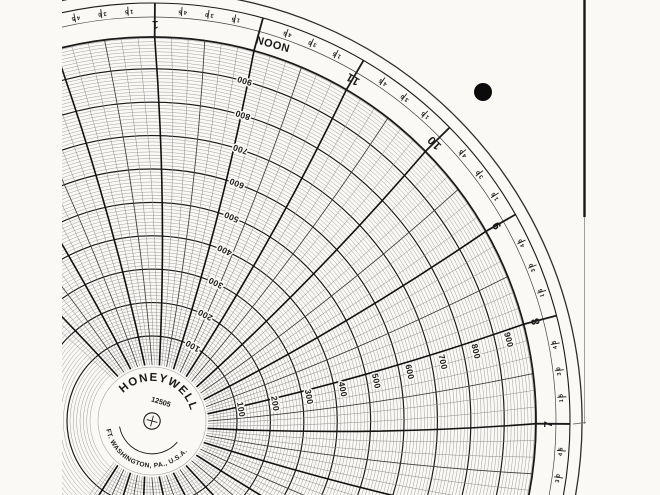  What do you see at coordinates (342, 389) in the screenshot?
I see `scale-label-730: 400` at bounding box center [342, 389].